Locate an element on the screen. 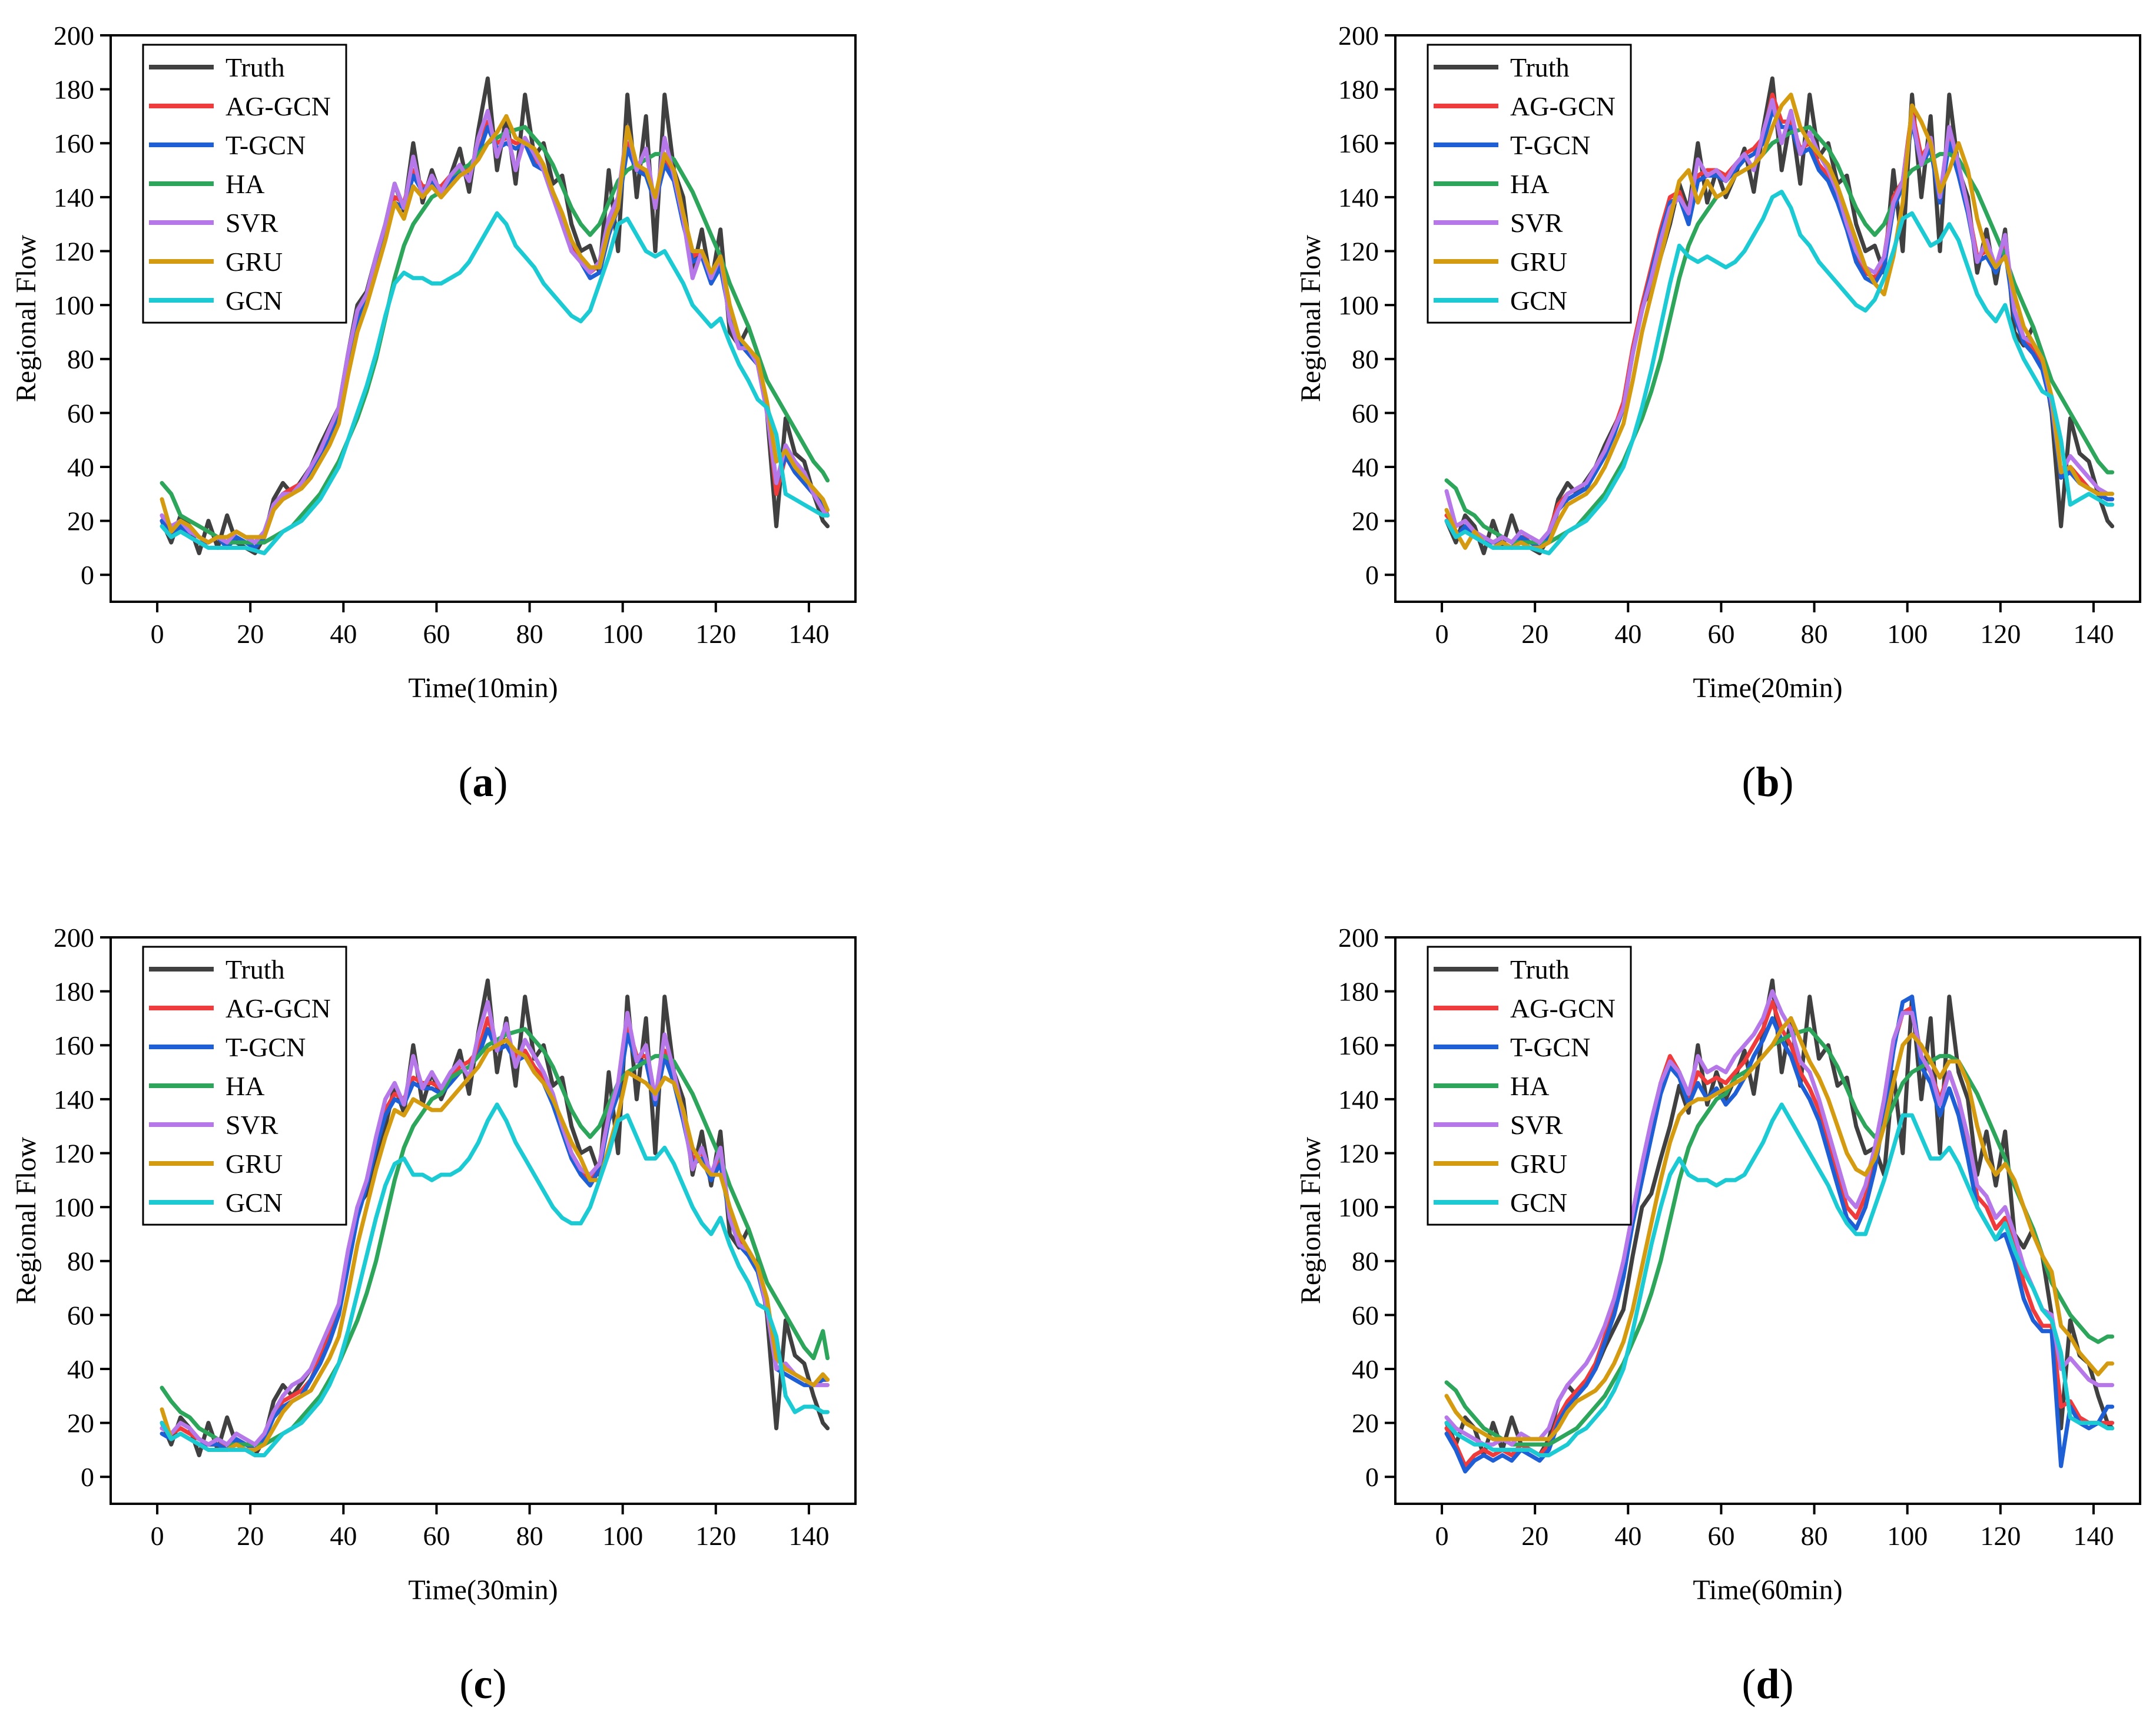 This screenshot has width=2156, height=1724. plot-frame is located at coordinates (483, 1221).